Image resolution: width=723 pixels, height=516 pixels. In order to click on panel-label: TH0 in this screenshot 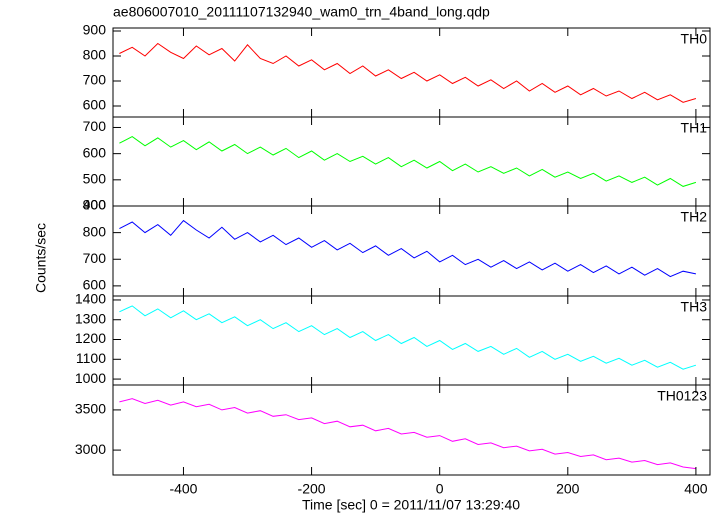, I will do `click(694, 39)`.